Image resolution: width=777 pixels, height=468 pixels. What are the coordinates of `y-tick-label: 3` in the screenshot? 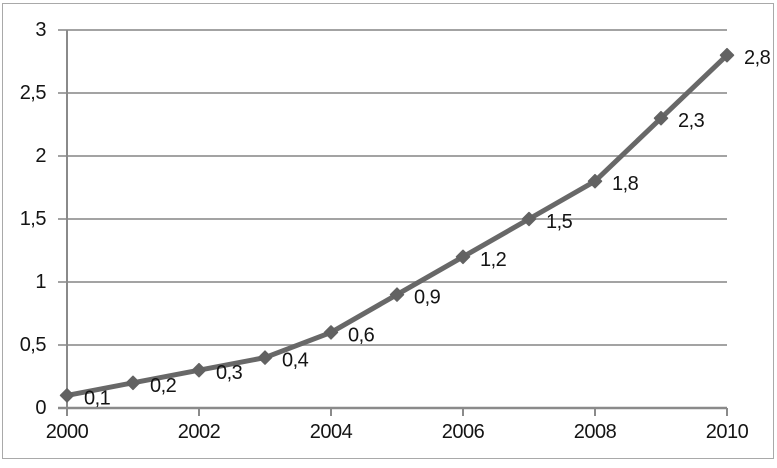 It's located at (40, 30).